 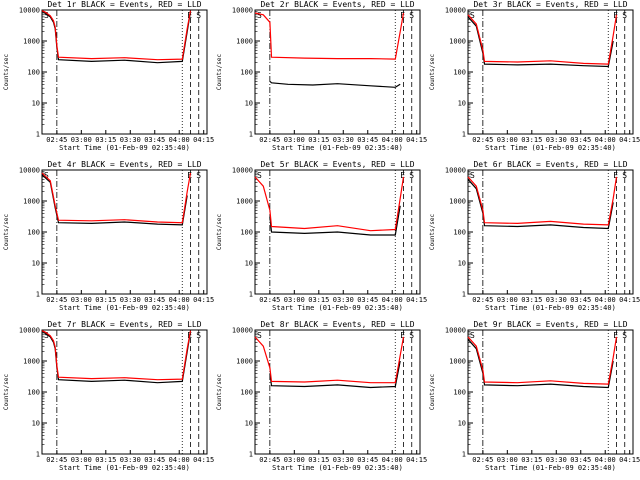 I want to click on chart-title: Det 9r BLACK = Events, RED = LLD, so click(x=550, y=324).